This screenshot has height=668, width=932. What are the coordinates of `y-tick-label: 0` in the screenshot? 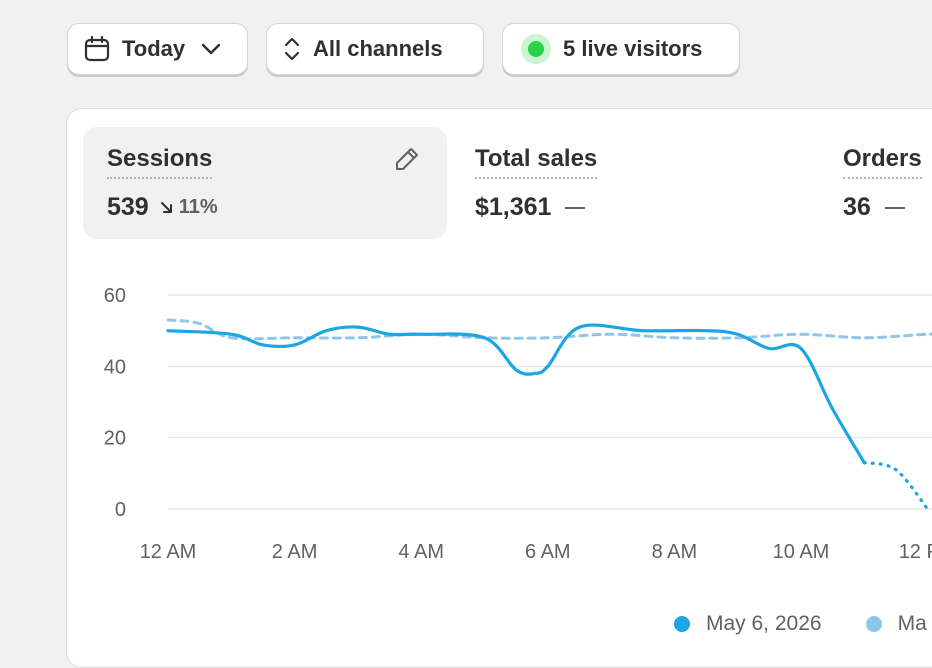 It's located at (120, 510).